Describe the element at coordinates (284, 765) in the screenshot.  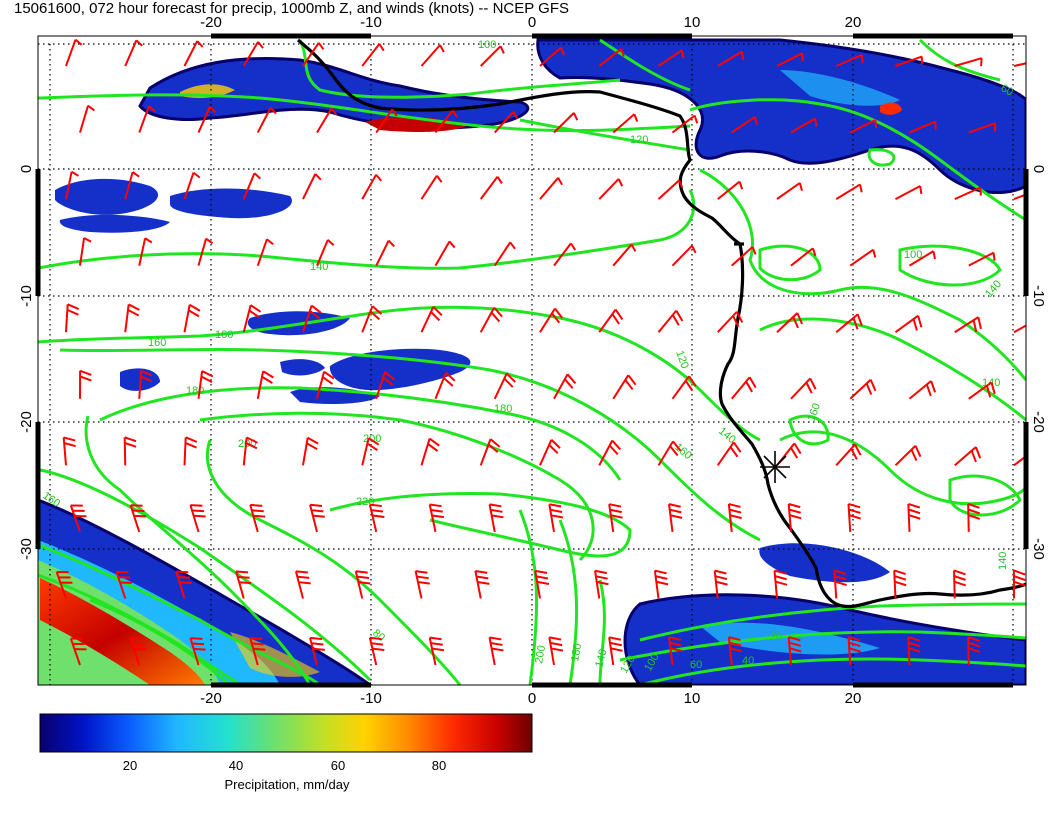
I see `colorbar-ticks: 20 40 60 80` at that location.